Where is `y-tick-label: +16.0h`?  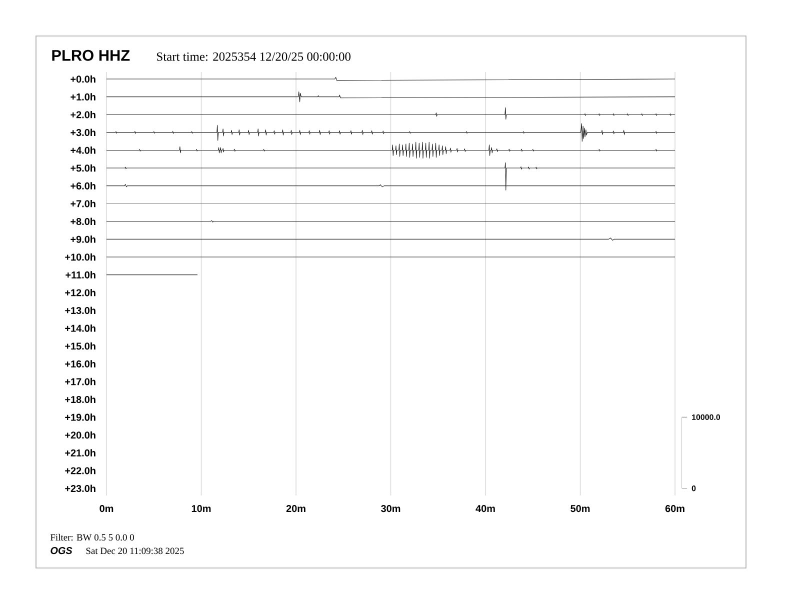 y-tick-label: +16.0h is located at coordinates (80, 364).